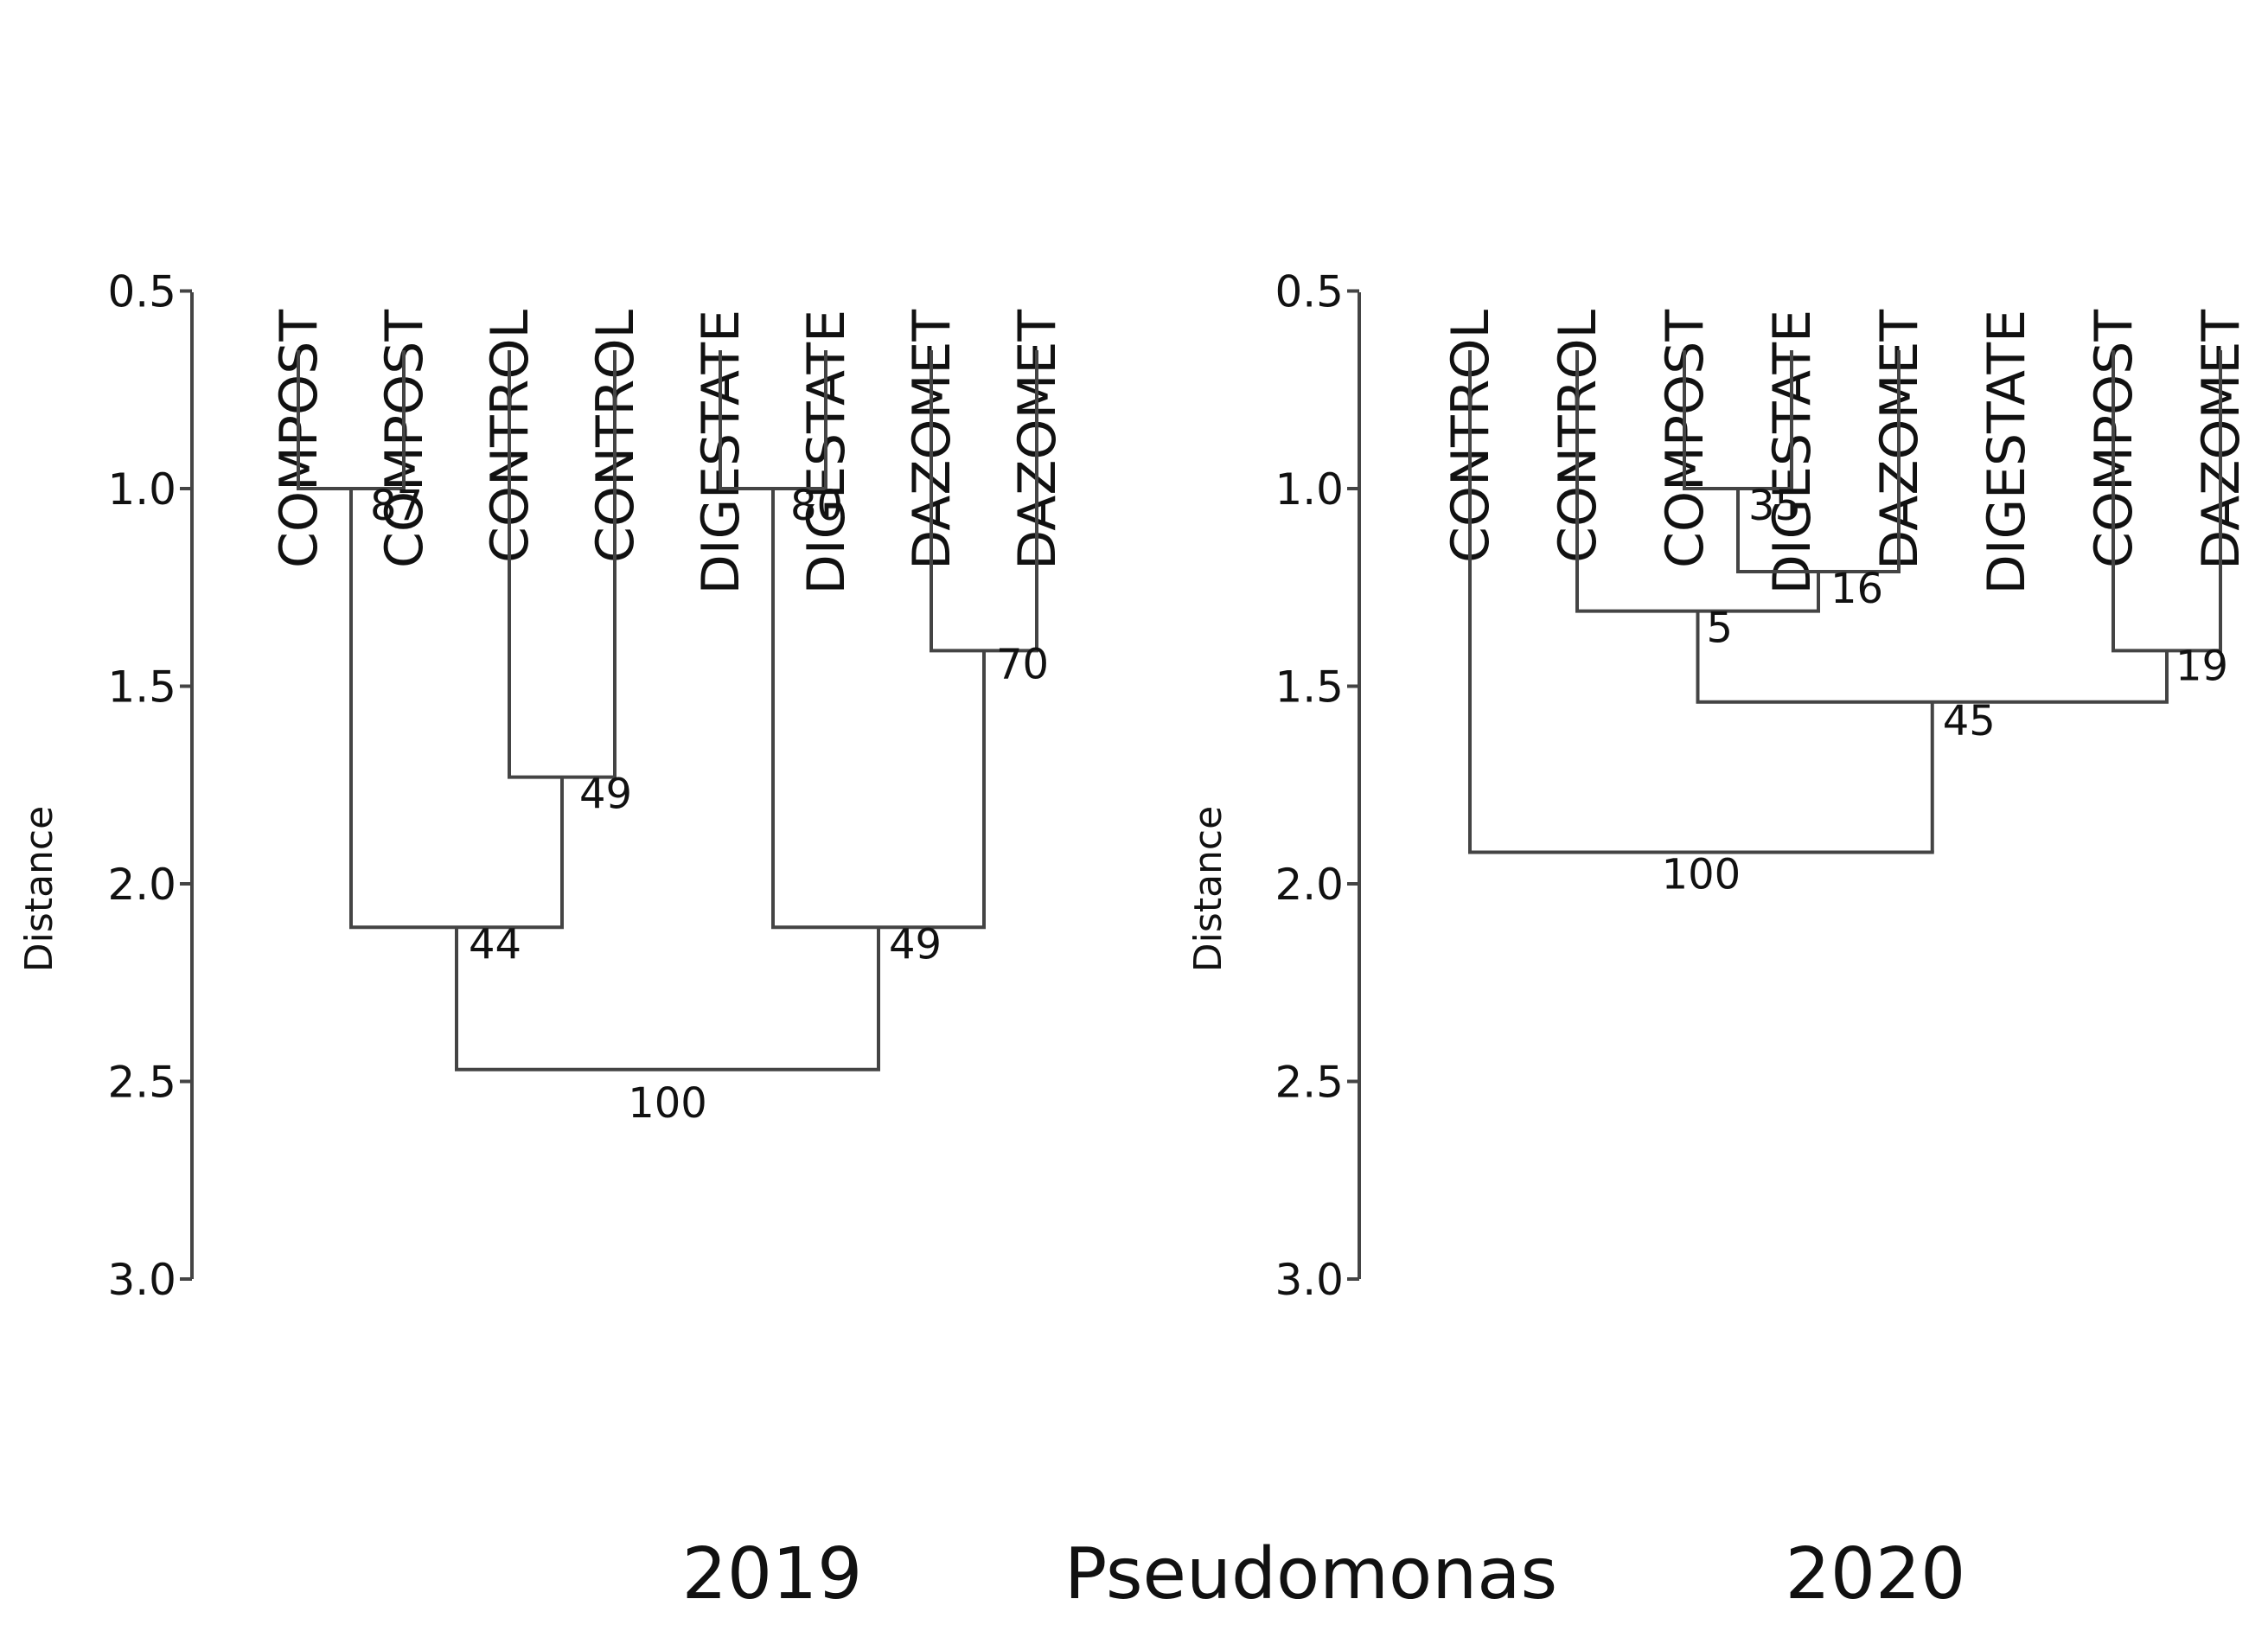 The width and height of the screenshot is (2268, 1631). I want to click on figure-caption: 2019 Pseudomonas 2020, so click(1324, 1574).